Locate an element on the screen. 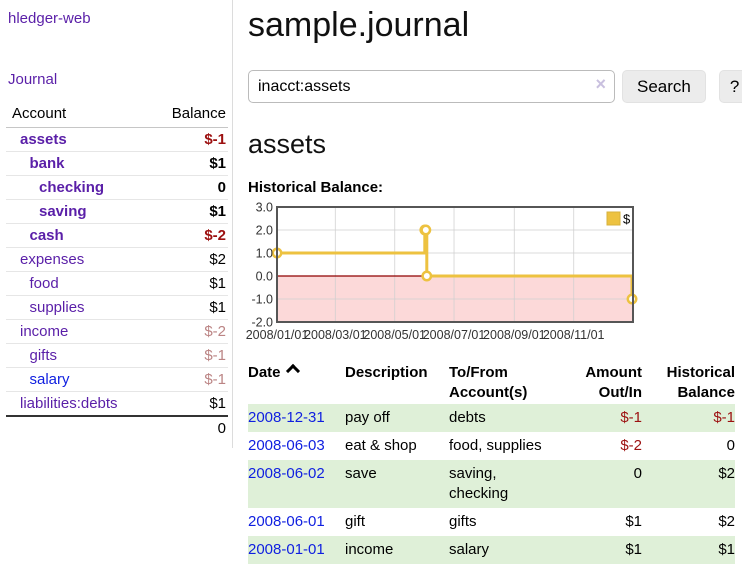 The image size is (742, 582). sidebar-account-assets: assets is located at coordinates (43, 139).